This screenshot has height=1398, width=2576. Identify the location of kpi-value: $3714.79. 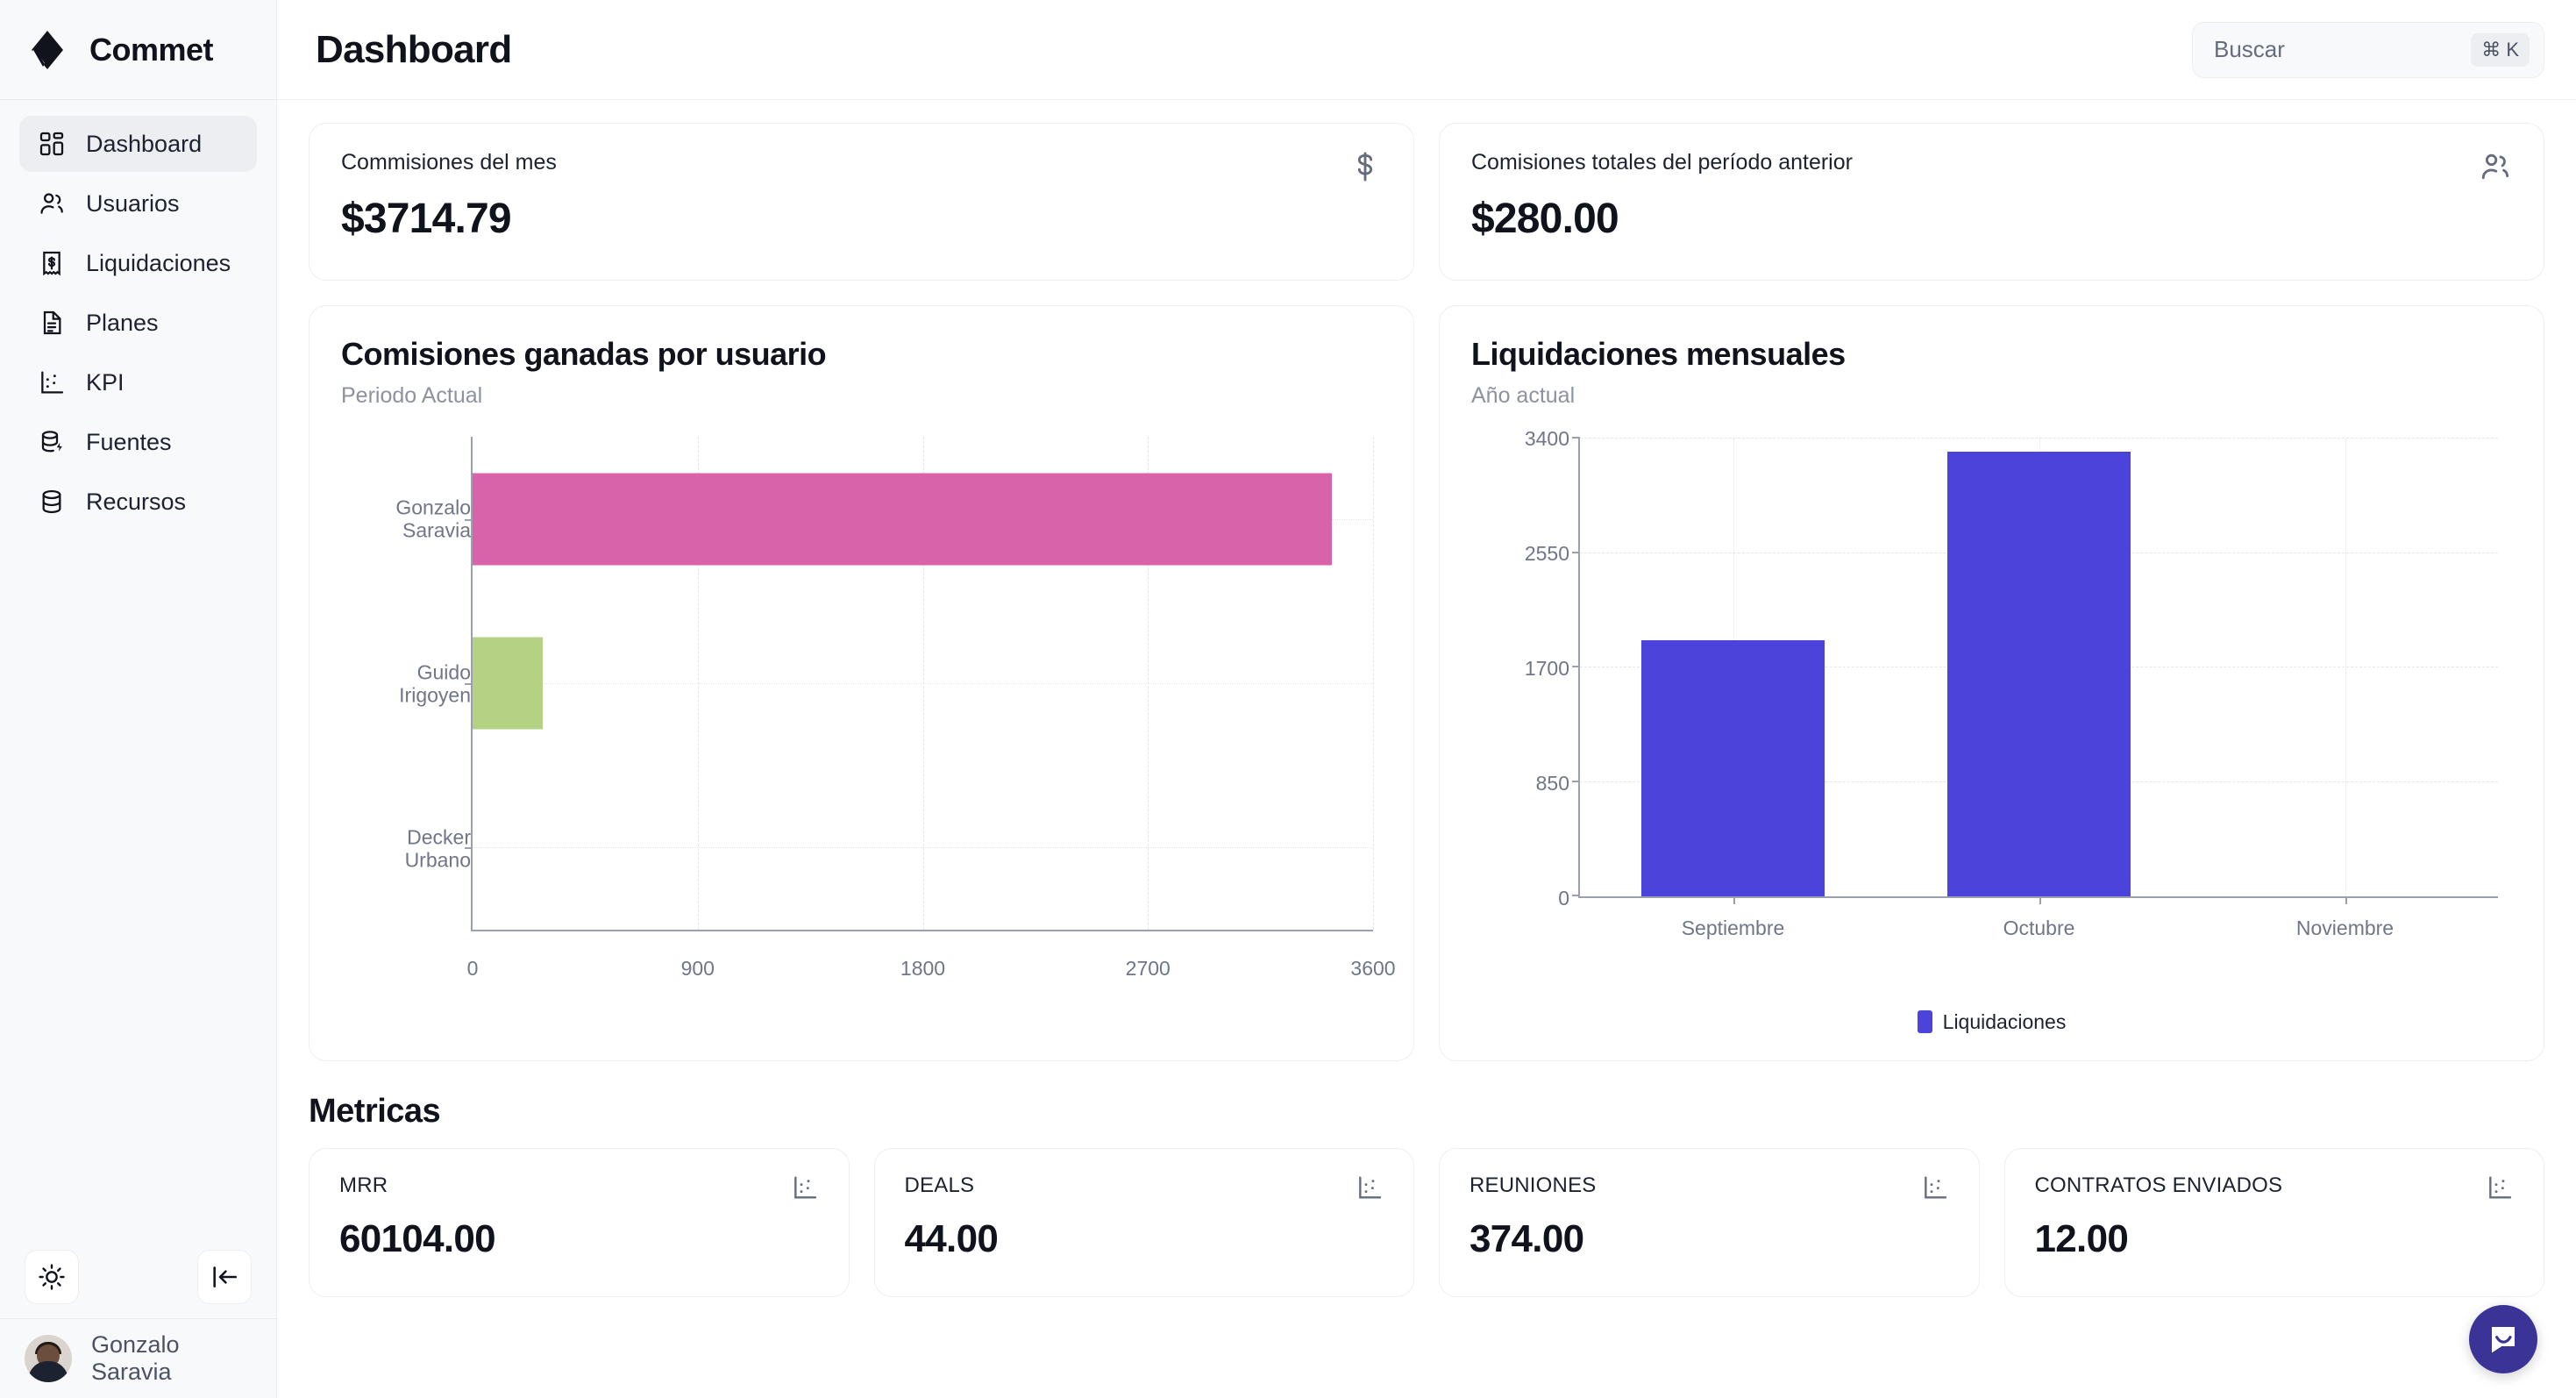
(426, 219).